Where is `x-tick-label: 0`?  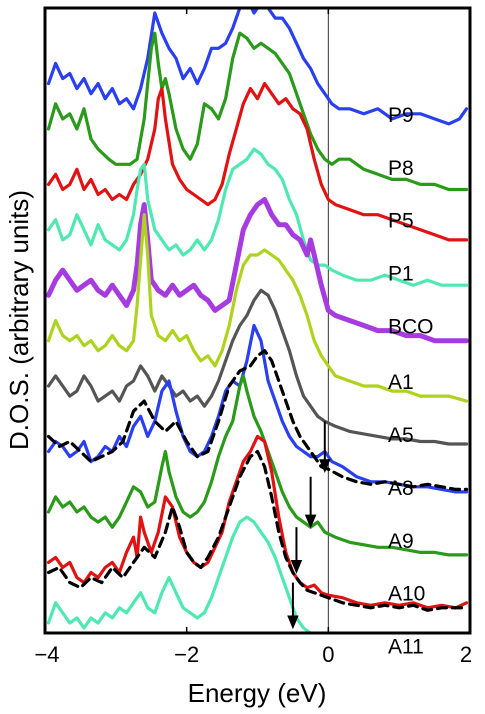
x-tick-label: 0 is located at coordinates (328, 654).